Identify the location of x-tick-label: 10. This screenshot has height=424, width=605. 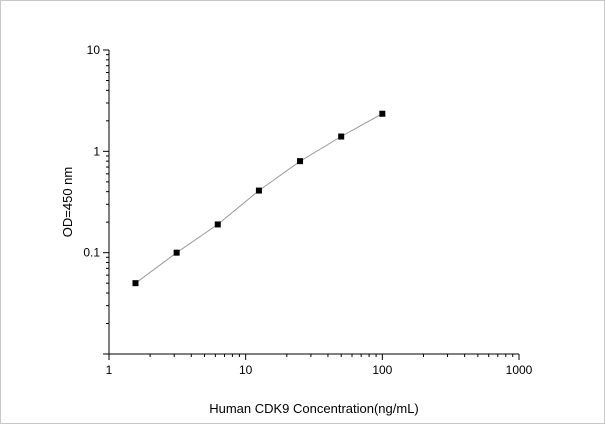
(246, 370).